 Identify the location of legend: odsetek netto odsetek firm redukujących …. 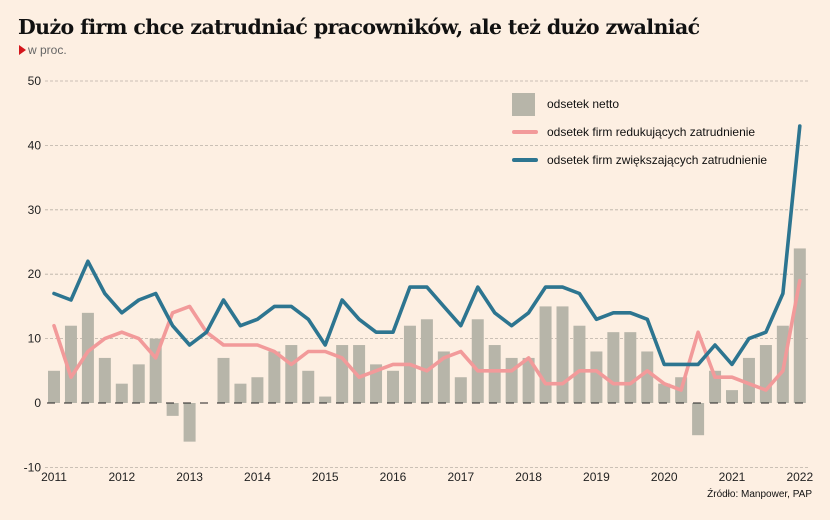
(639, 132).